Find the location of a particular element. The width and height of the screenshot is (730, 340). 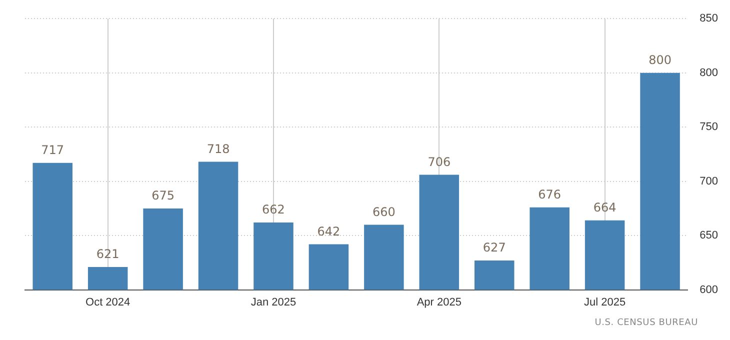

data-label: 642 is located at coordinates (328, 231).